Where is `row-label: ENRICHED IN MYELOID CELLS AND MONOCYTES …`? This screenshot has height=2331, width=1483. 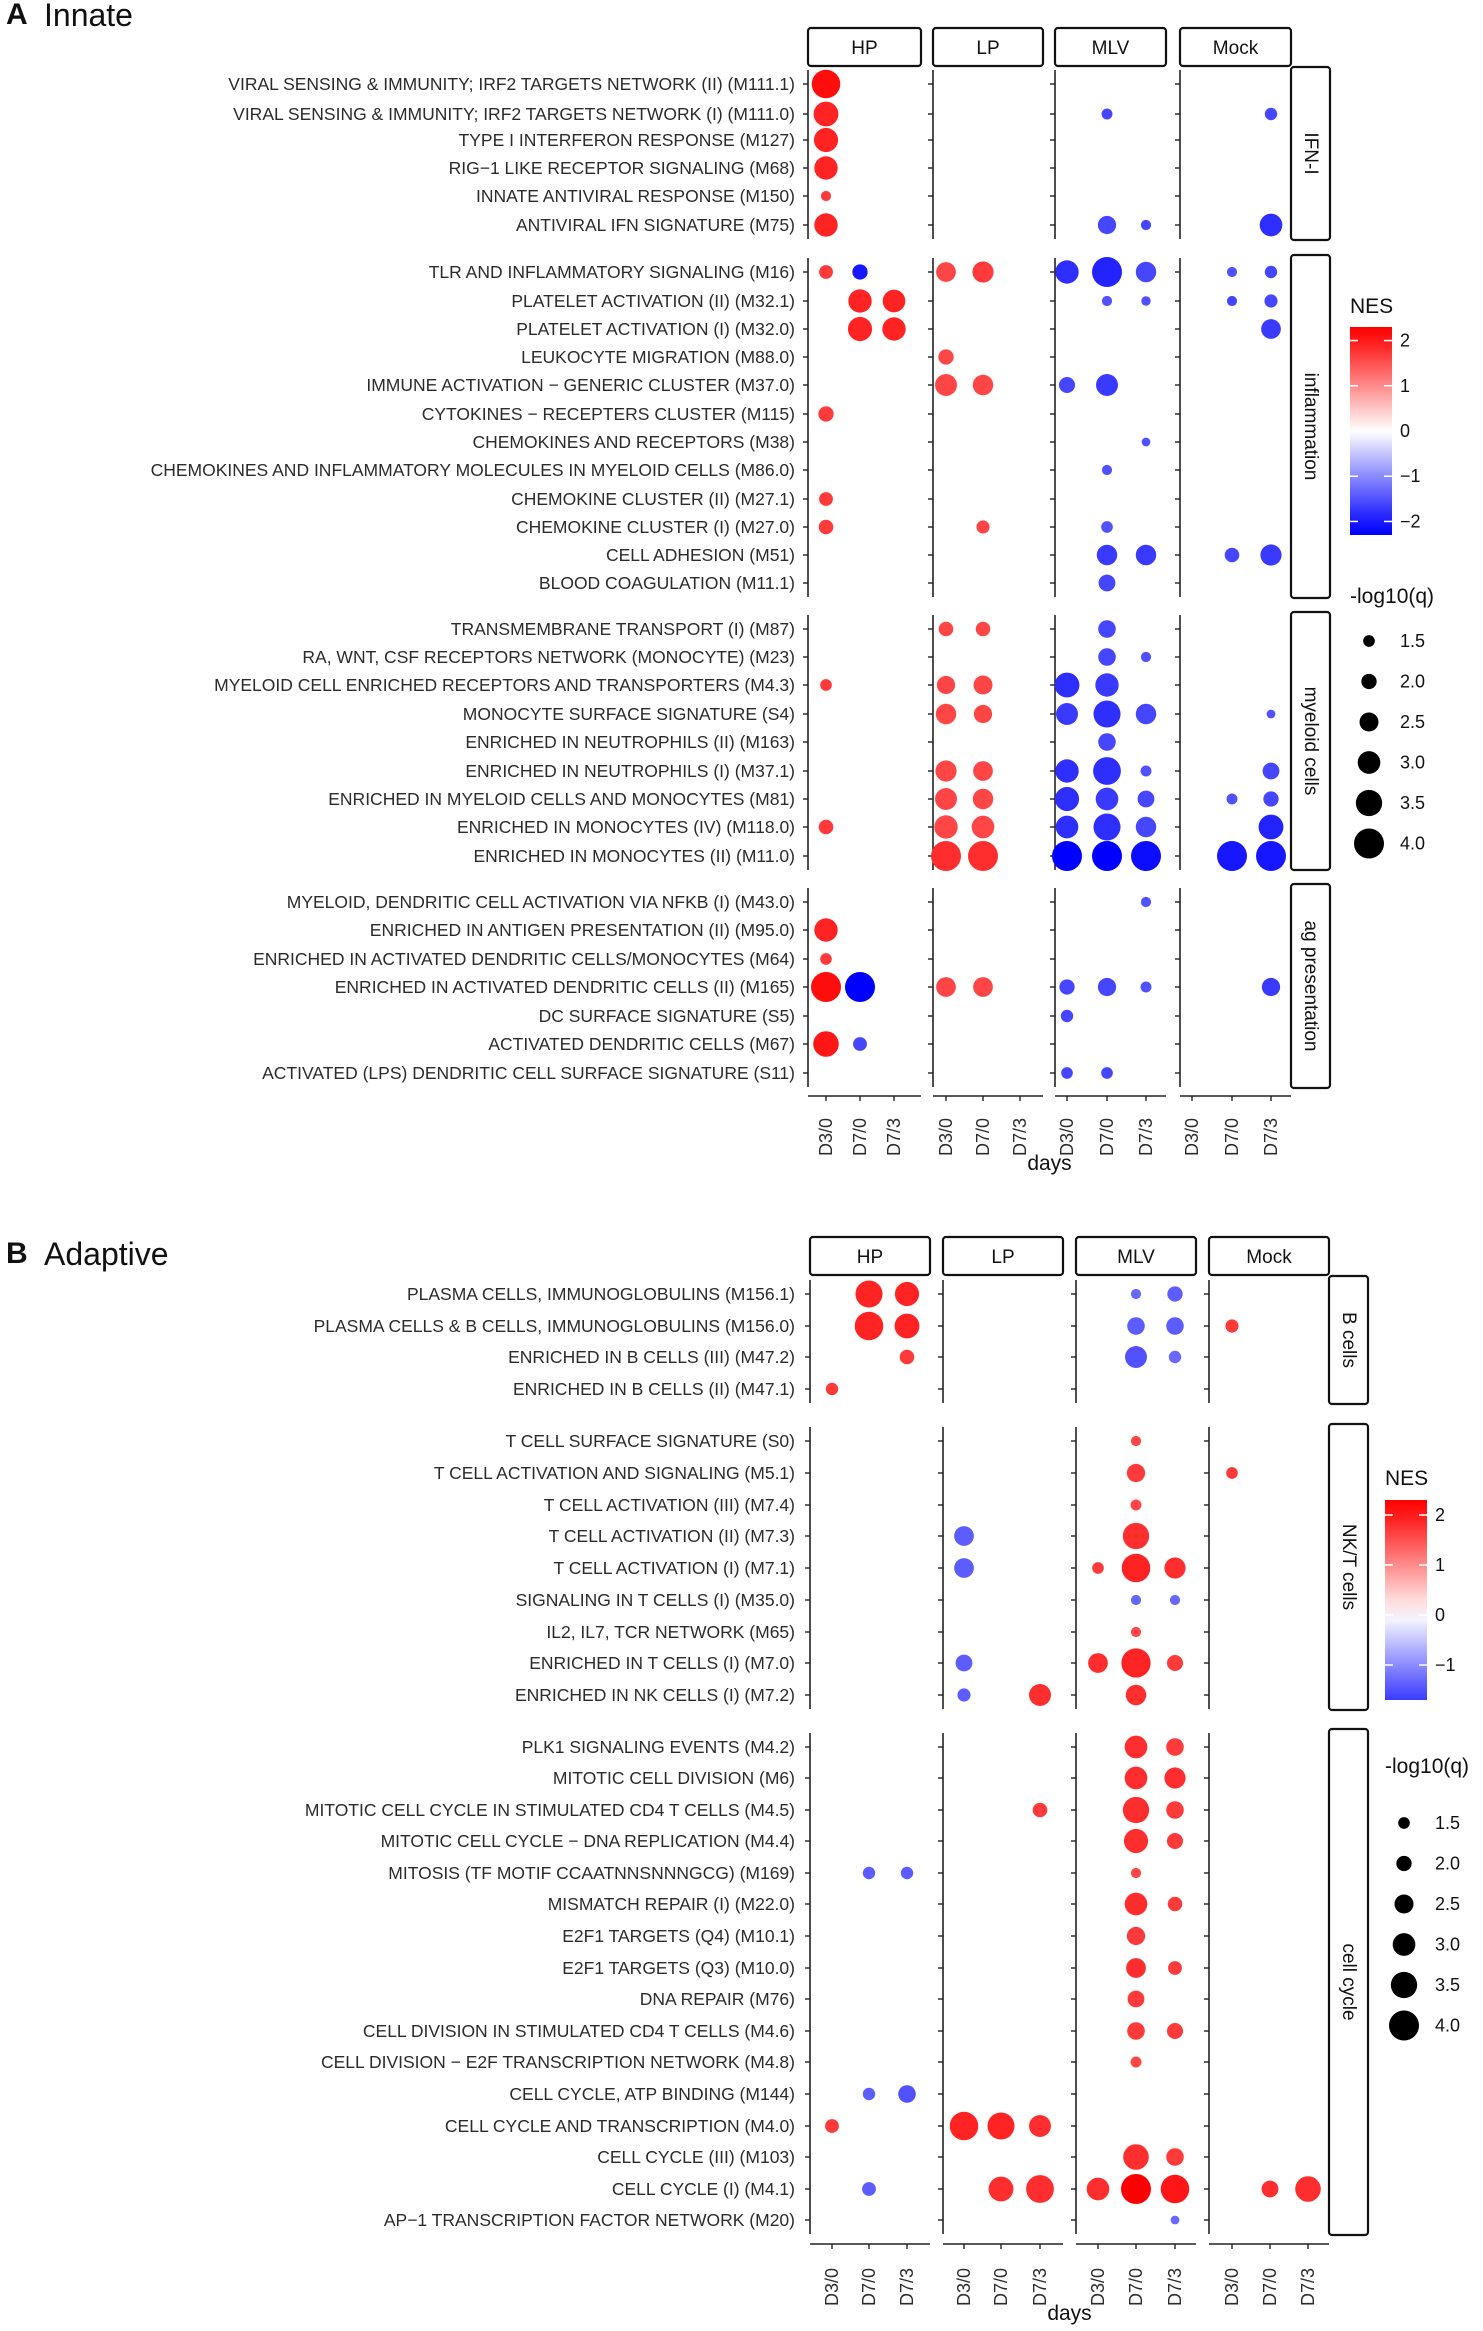
row-label: ENRICHED IN MYELOID CELLS AND MONOCYTES … is located at coordinates (561, 799).